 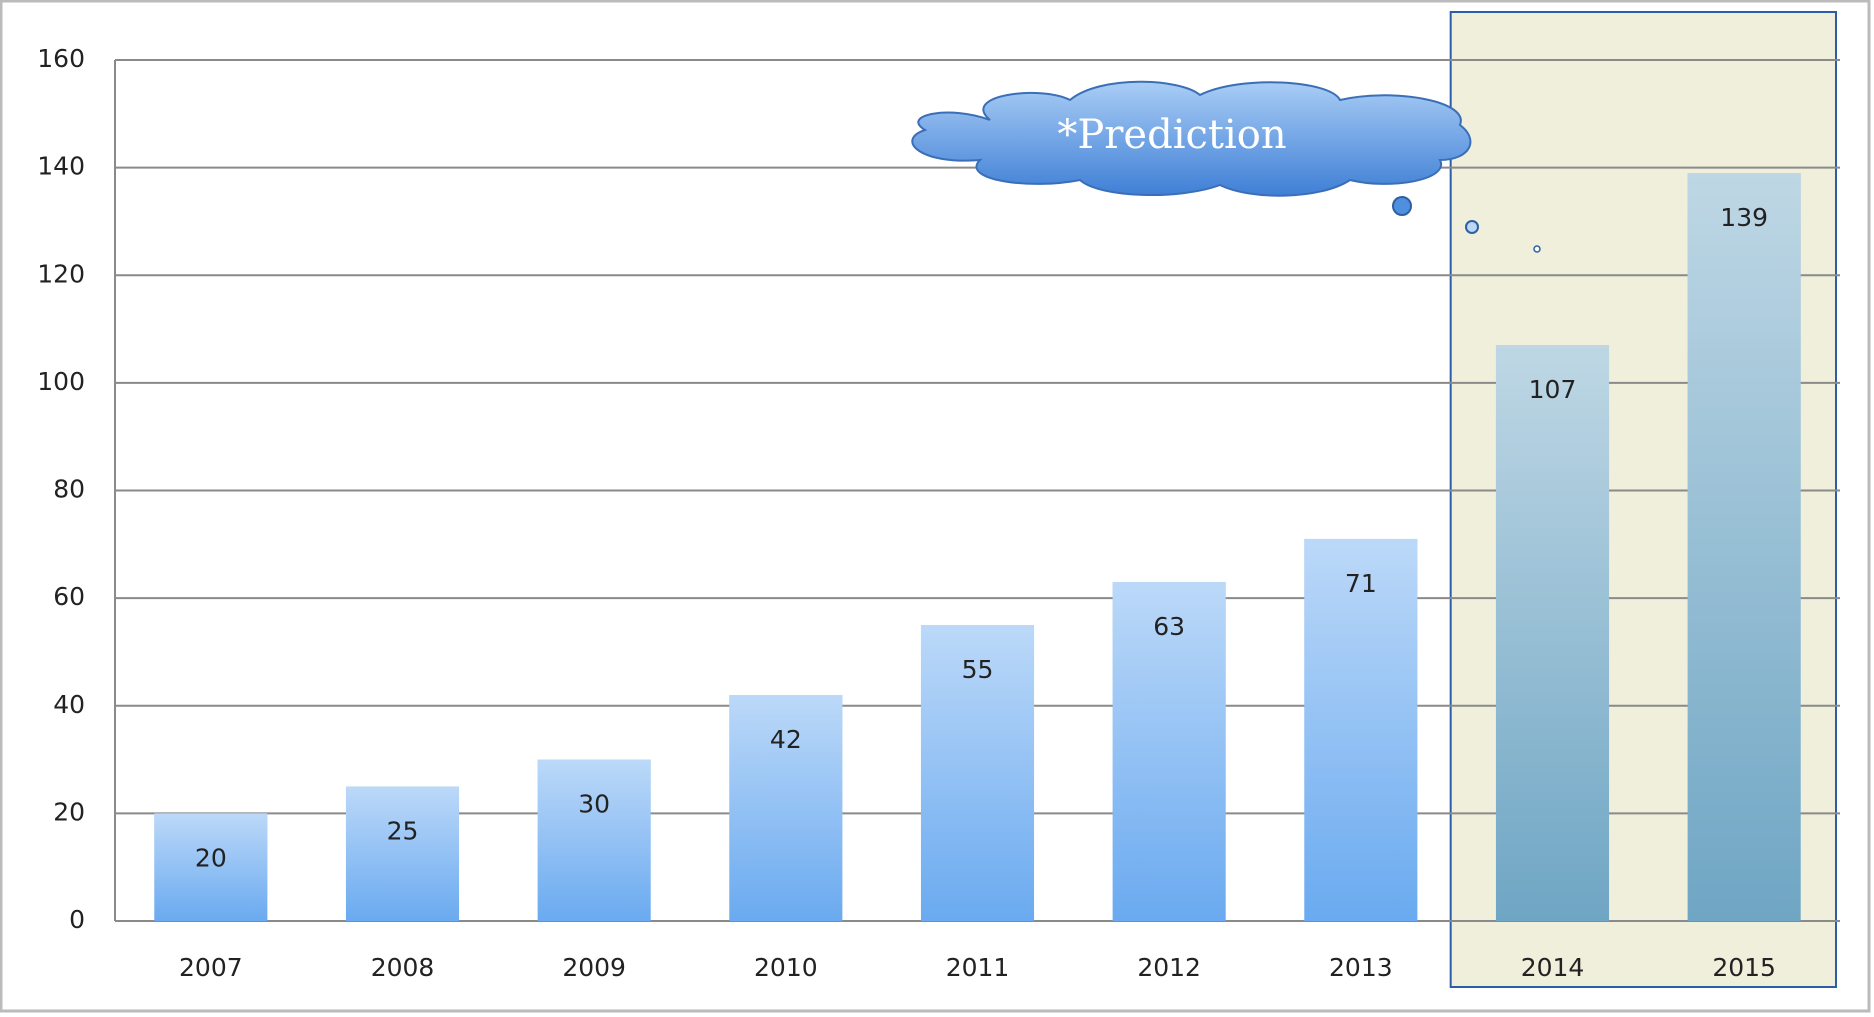 I want to click on value-label: 63, so click(x=1169, y=626).